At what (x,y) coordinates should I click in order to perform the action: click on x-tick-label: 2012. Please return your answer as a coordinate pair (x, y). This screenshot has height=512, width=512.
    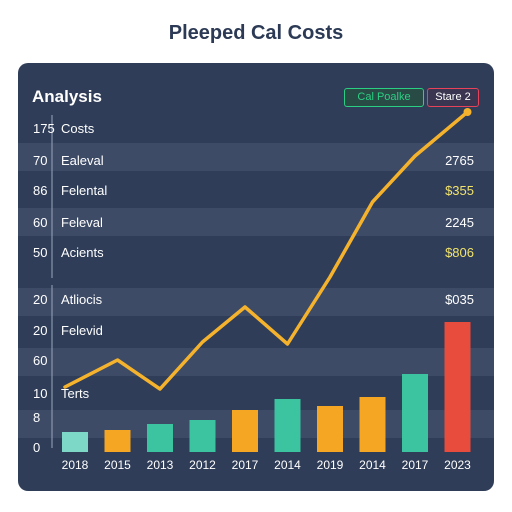
    Looking at the image, I should click on (202, 465).